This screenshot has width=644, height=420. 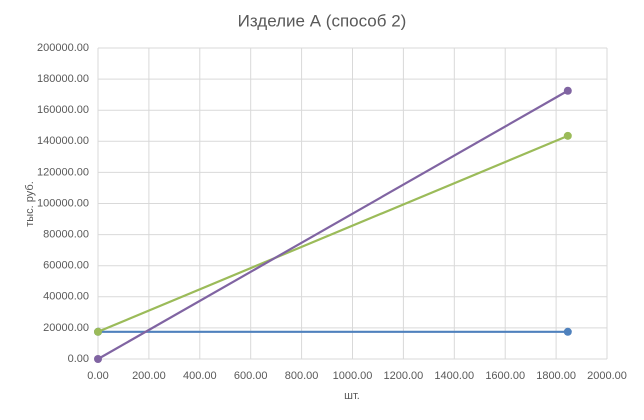 I want to click on x-tick-label: 1000.00, so click(x=353, y=376).